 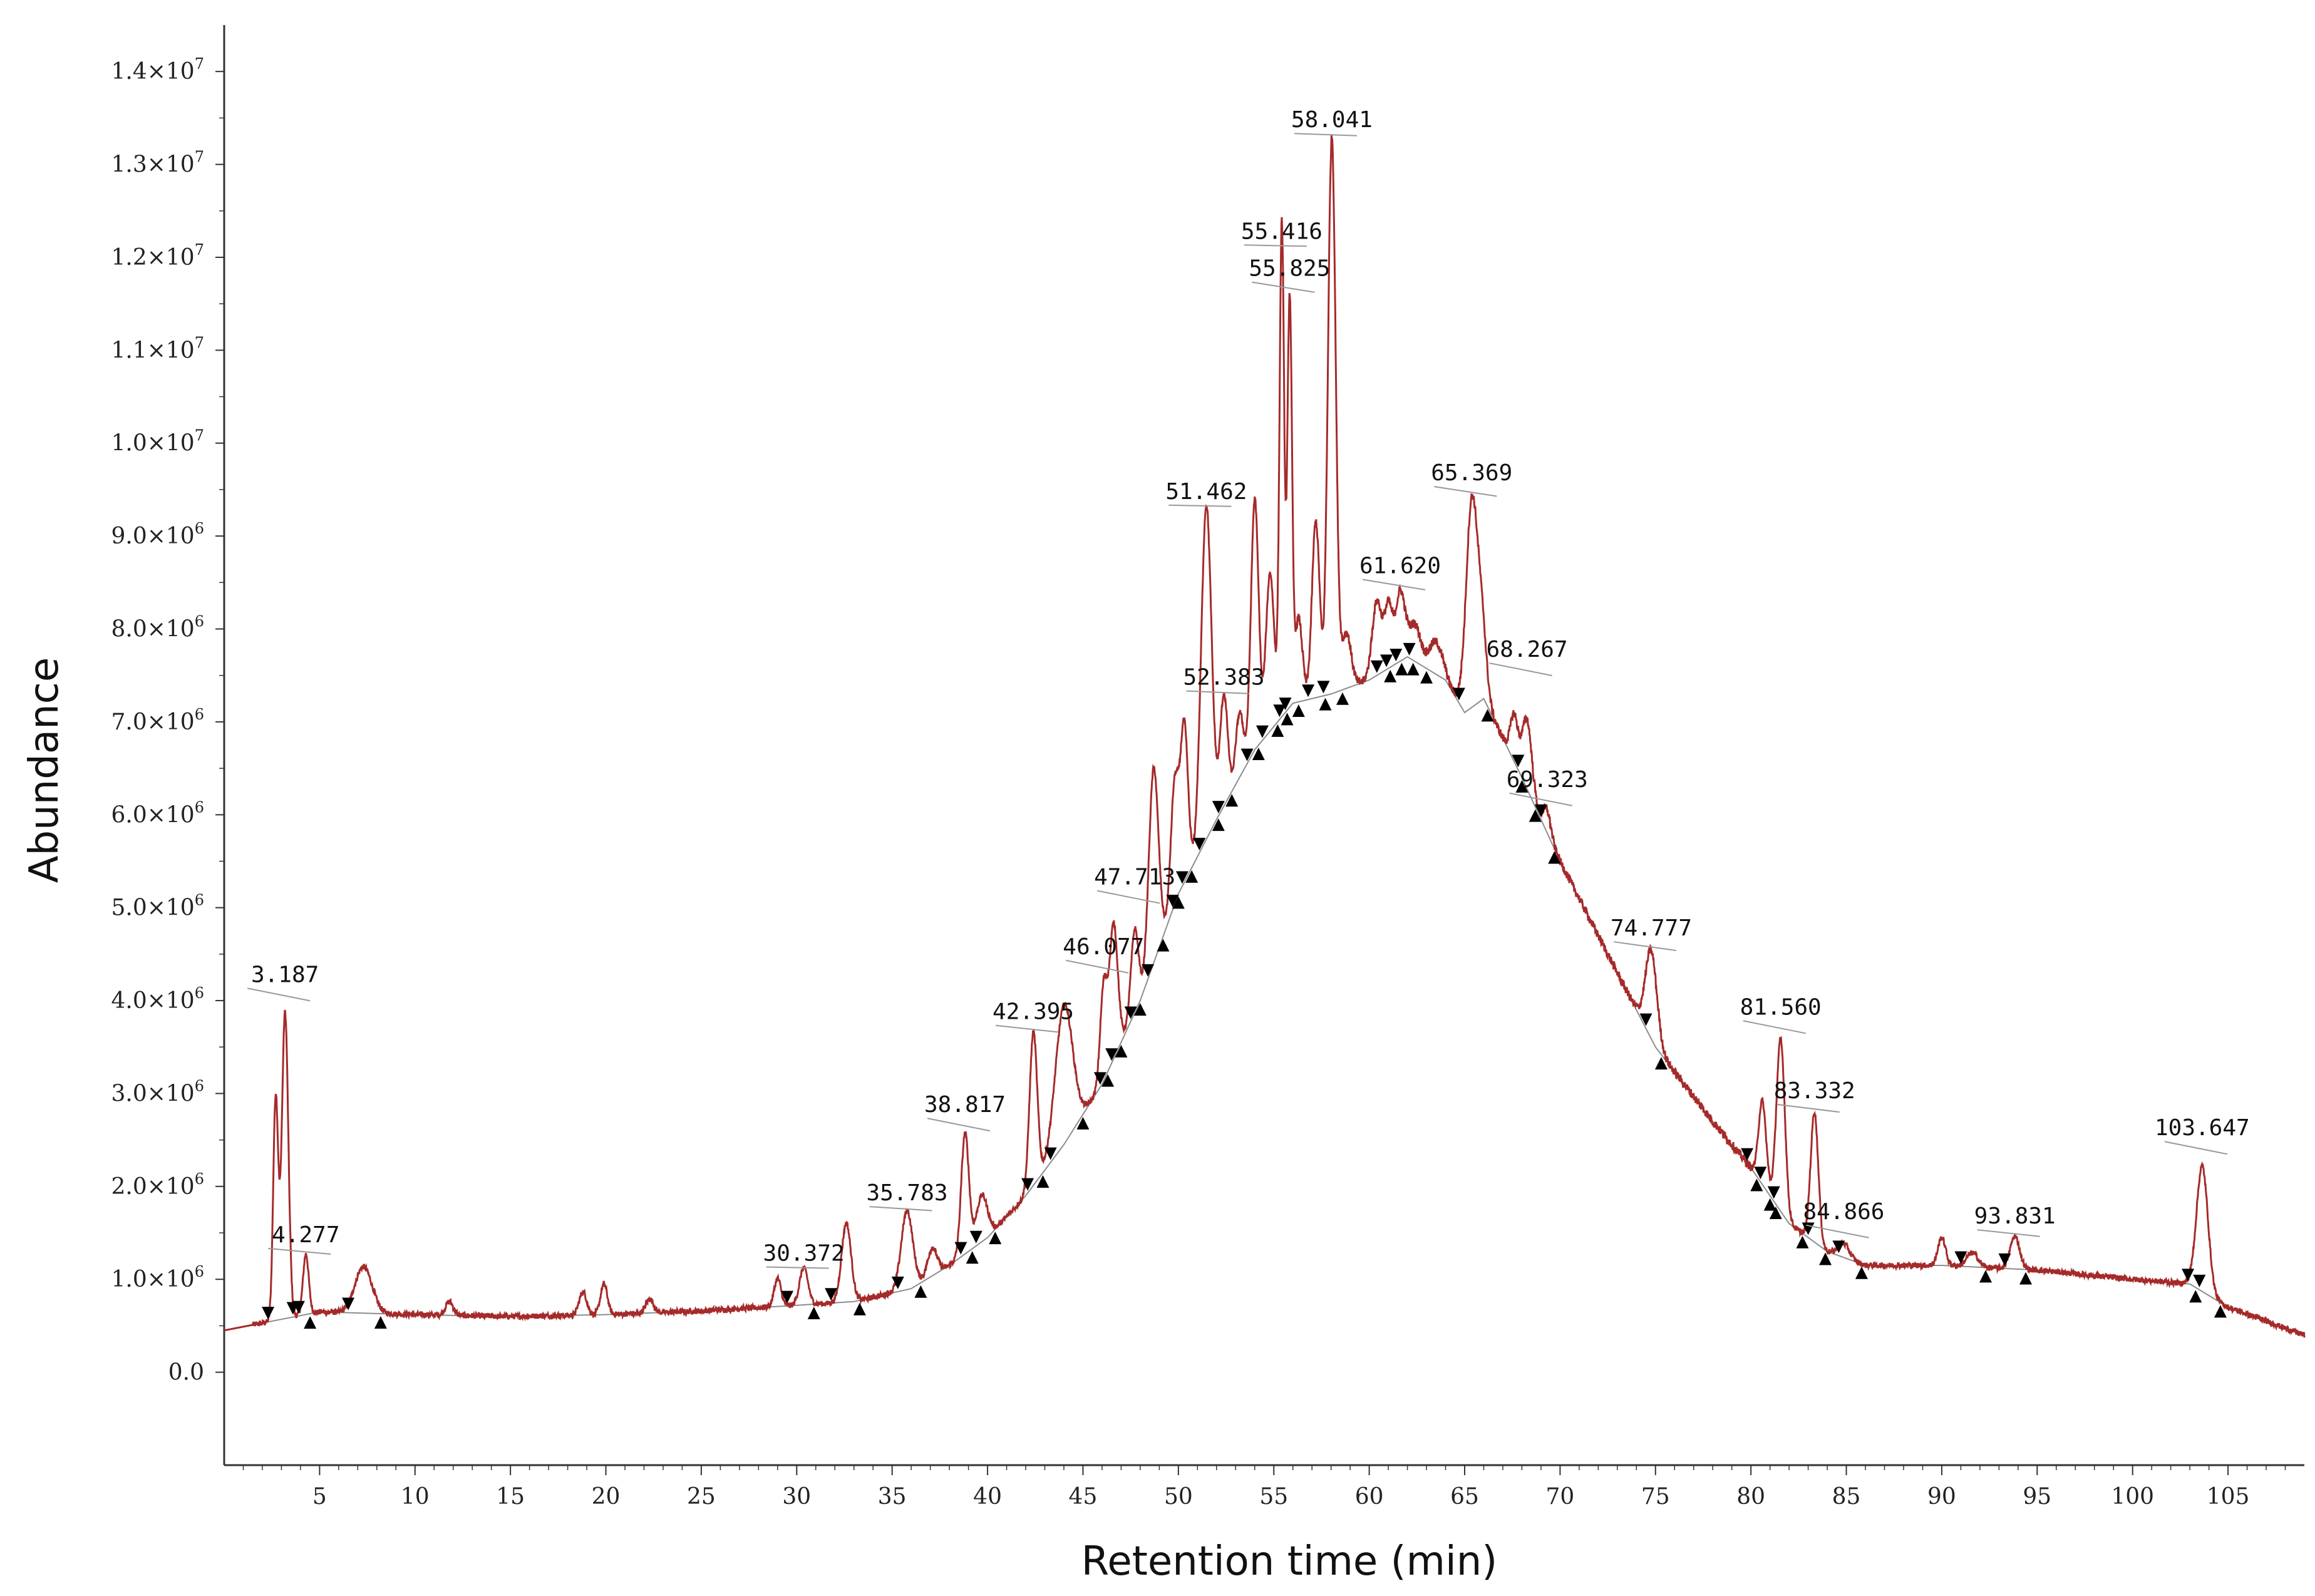 I want to click on y-tick-label: 1.0×10⁷, so click(x=157, y=442).